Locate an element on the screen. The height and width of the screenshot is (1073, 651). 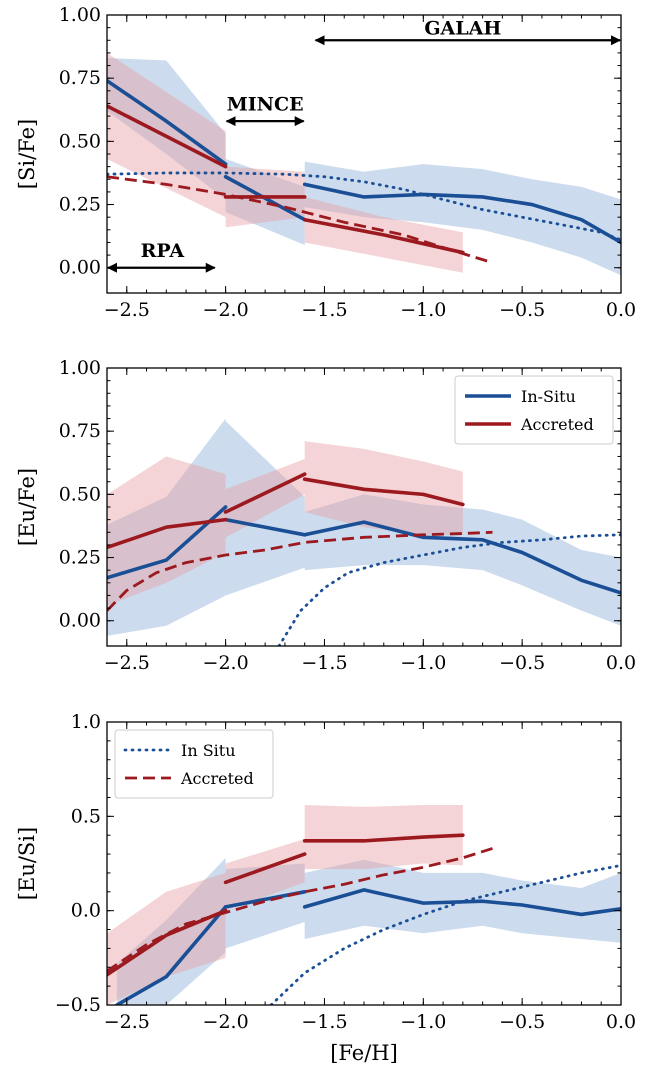
y-axis-label: [Si/Fe] is located at coordinates (27, 154).